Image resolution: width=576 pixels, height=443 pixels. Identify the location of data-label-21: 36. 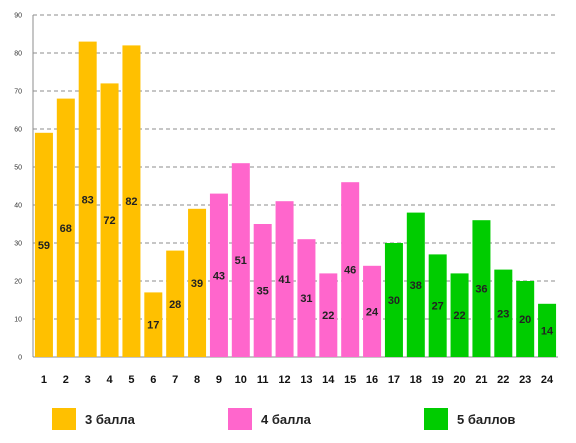
(481, 290).